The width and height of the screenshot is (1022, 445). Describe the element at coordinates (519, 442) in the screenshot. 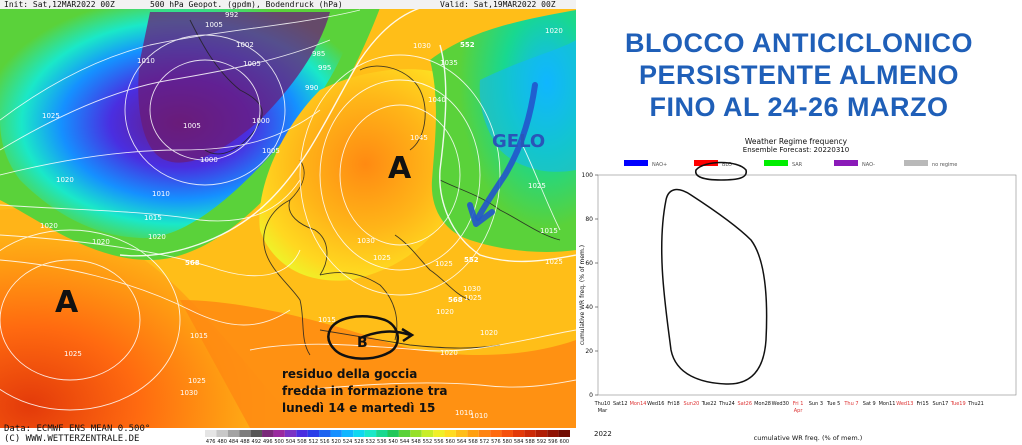

I see `colorbar-tick-label: 584` at that location.